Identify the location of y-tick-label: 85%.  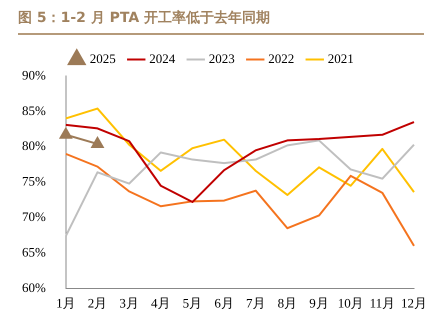
(34, 110).